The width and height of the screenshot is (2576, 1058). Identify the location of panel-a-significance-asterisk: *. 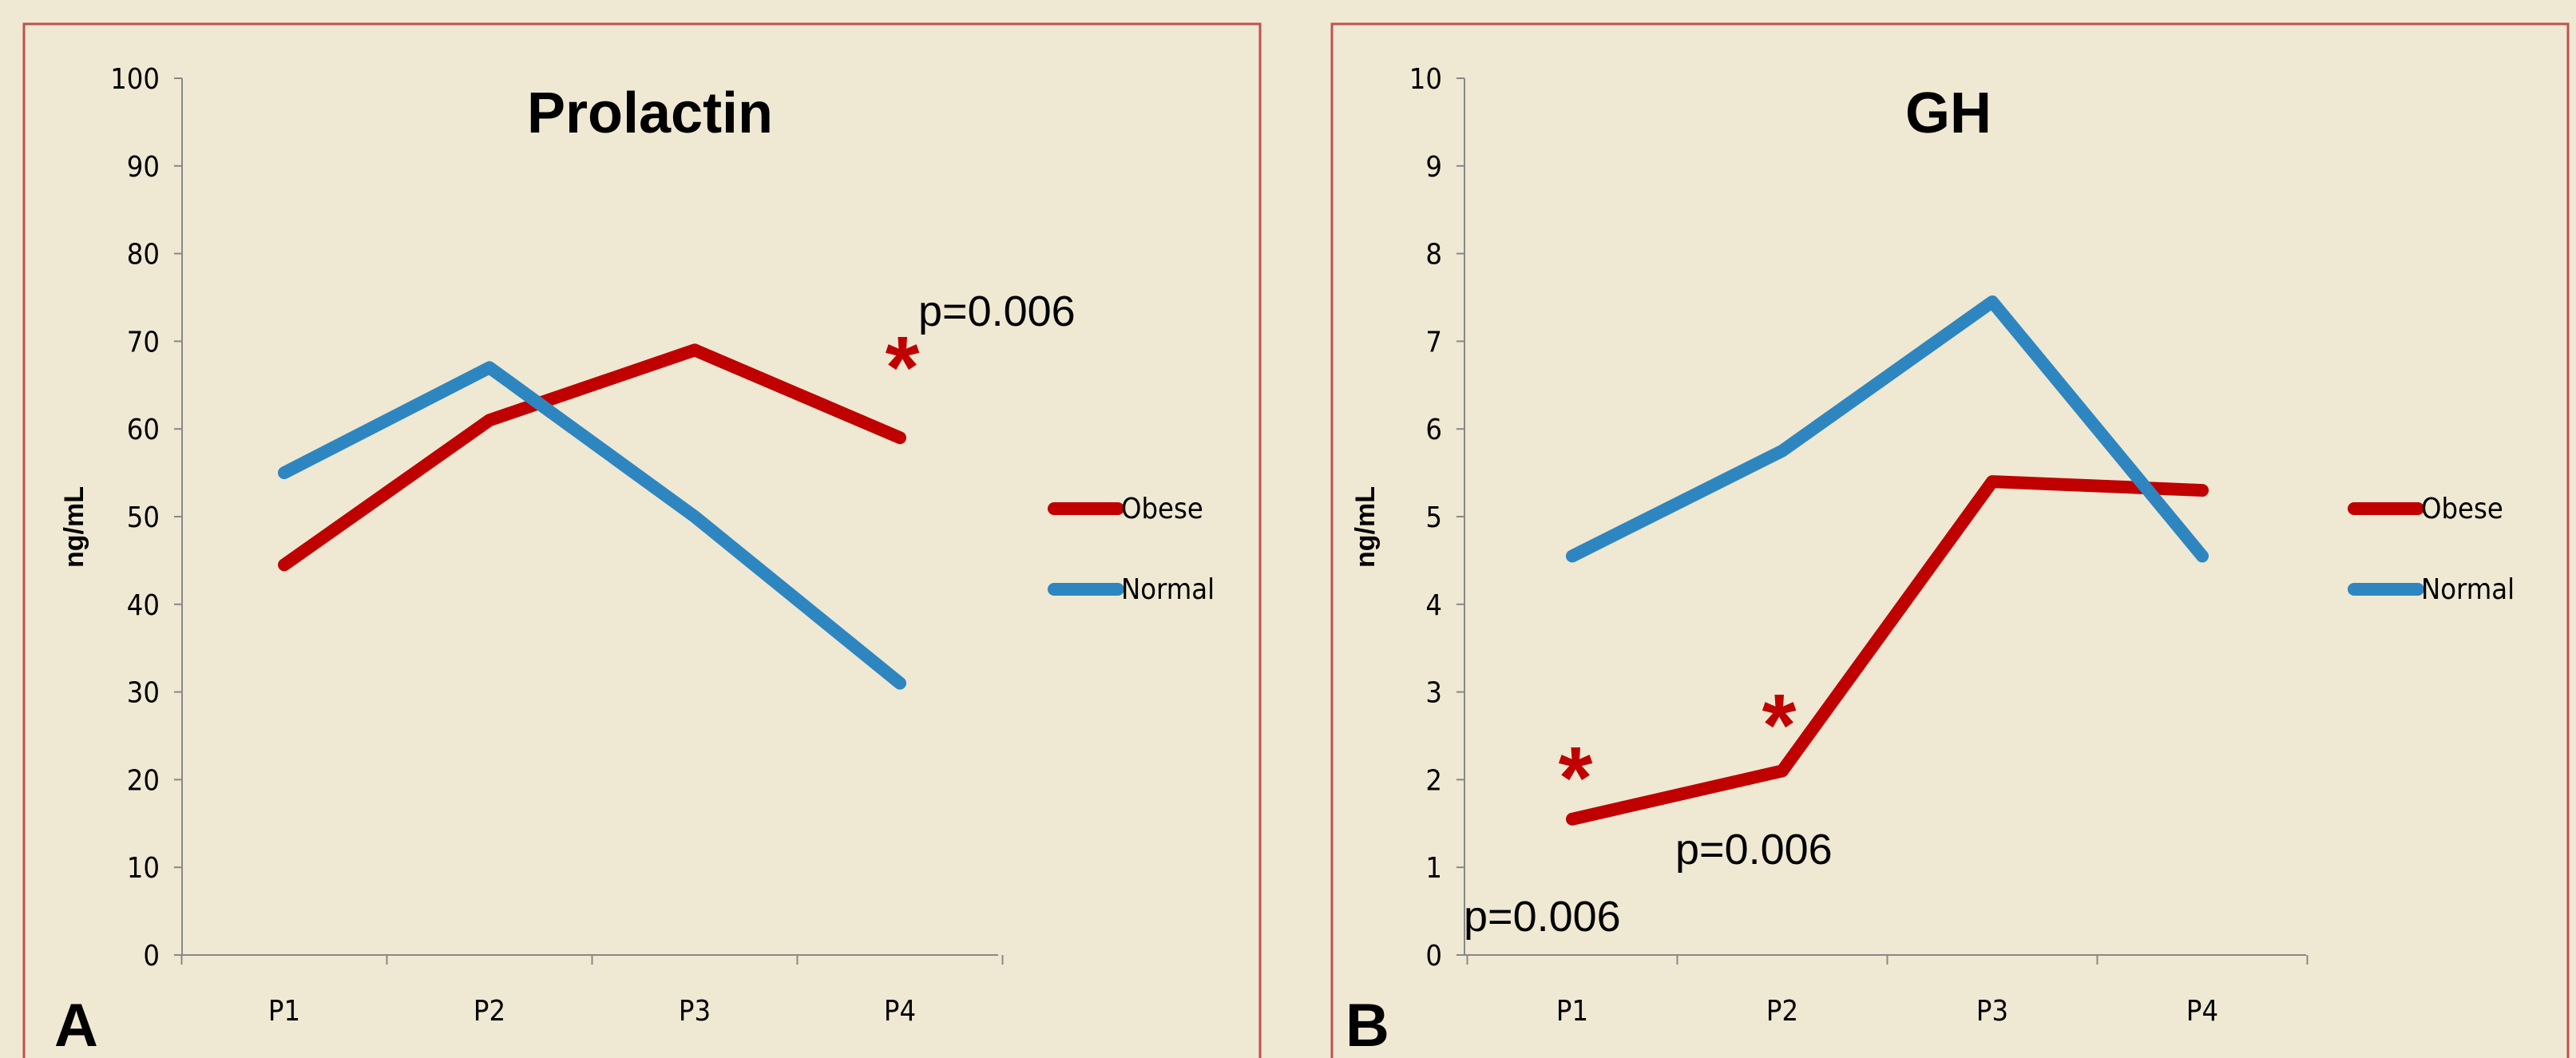
(903, 368).